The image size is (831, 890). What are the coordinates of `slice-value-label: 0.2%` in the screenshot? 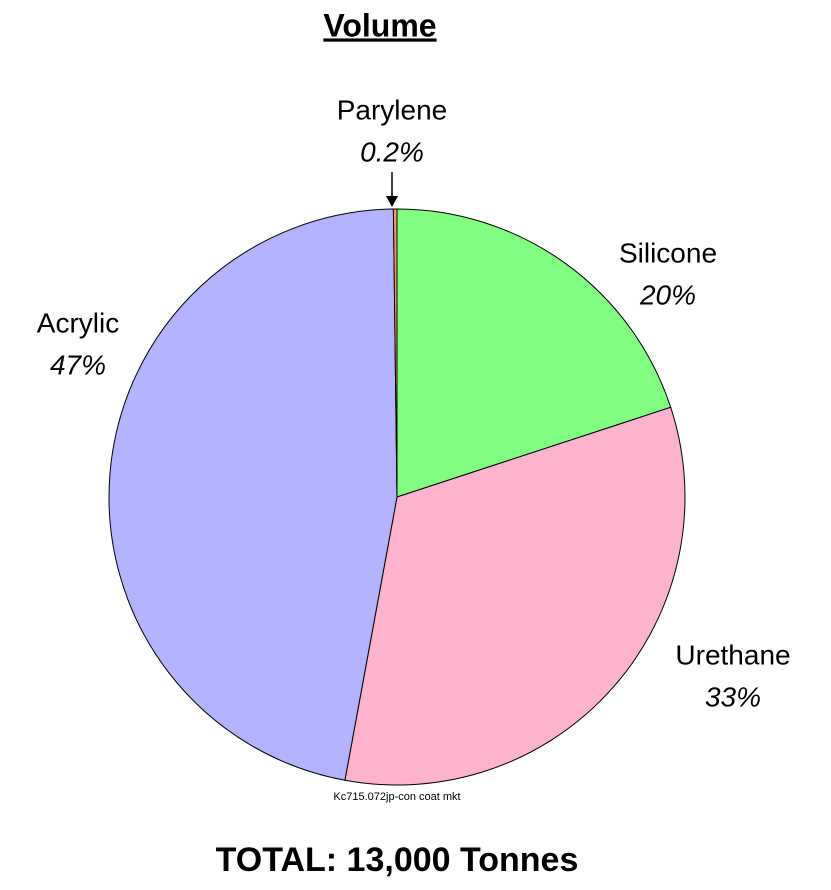 It's located at (392, 151).